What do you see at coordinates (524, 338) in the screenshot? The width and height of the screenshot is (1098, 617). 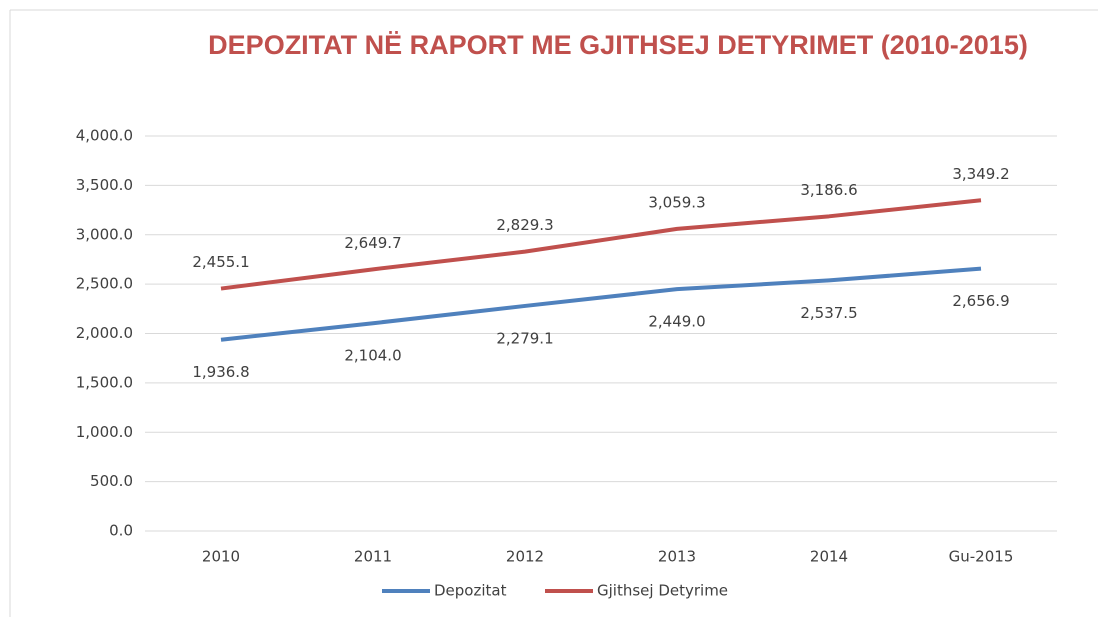 I see `data-label: 2,279.1` at bounding box center [524, 338].